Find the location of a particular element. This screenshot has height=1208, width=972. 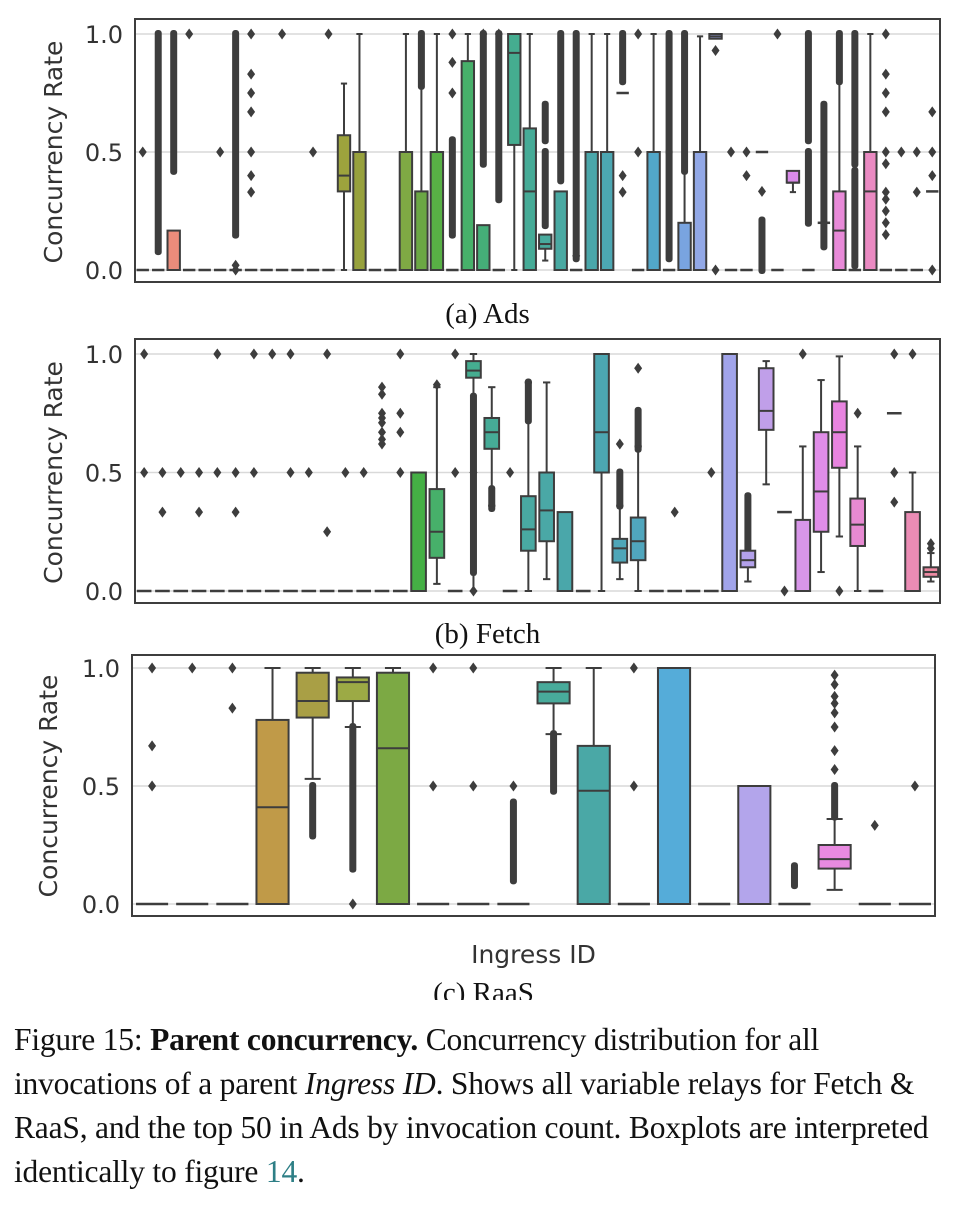

subcaption: (b) Fetch is located at coordinates (488, 634).